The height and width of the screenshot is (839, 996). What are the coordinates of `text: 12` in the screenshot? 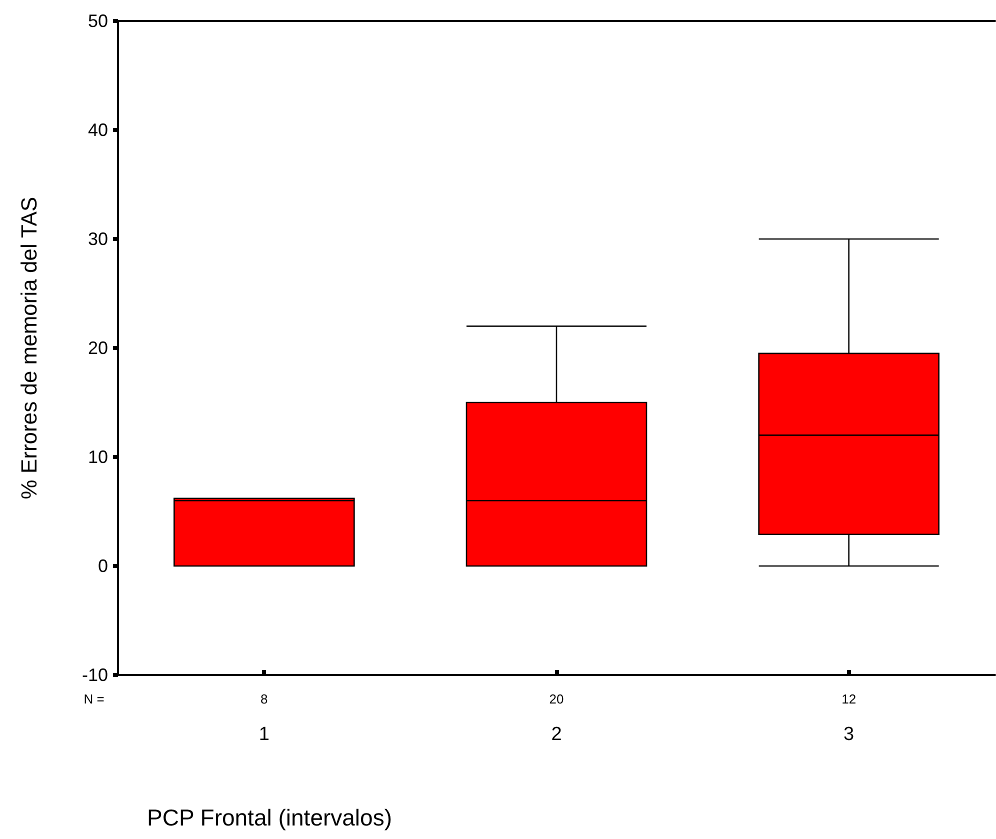 It's located at (849, 699).